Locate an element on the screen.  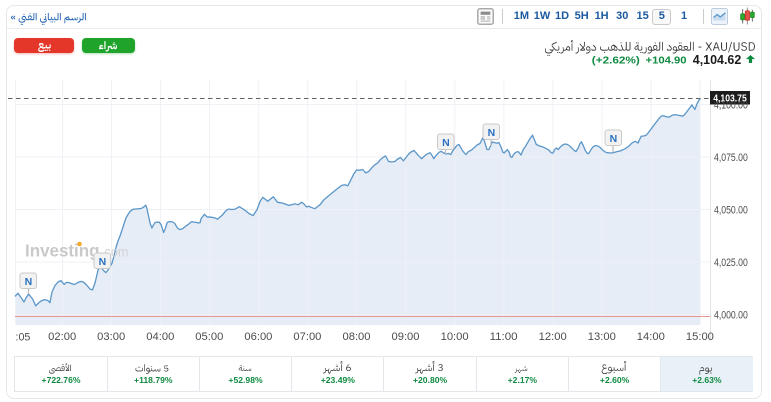
svg-text: 4,050.00 is located at coordinates (731, 210).